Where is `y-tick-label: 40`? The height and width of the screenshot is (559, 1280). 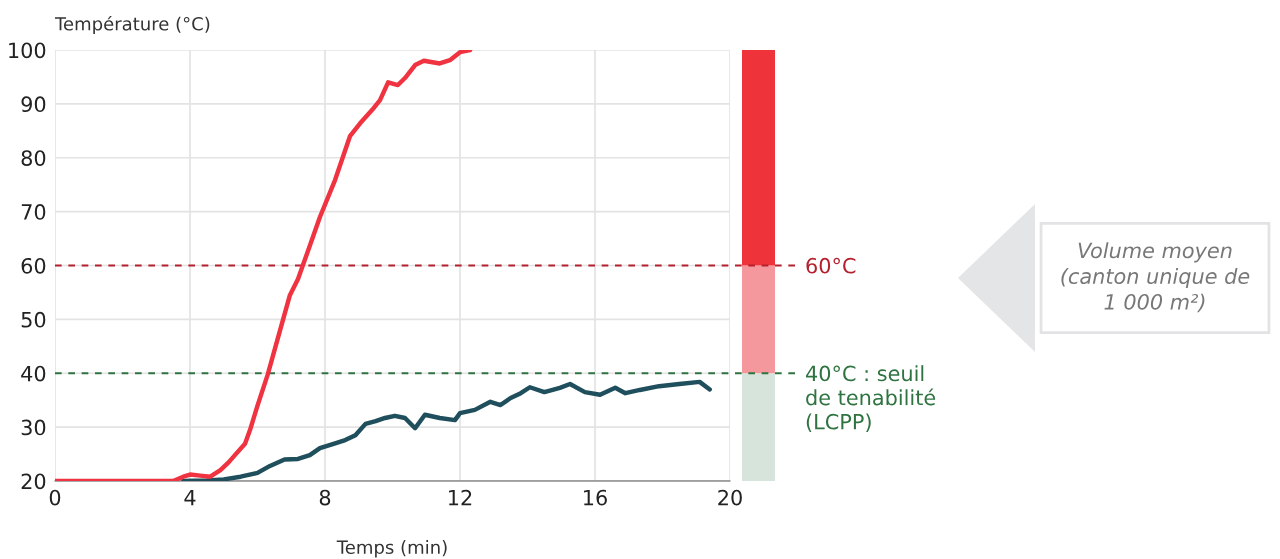 y-tick-label: 40 is located at coordinates (33, 373).